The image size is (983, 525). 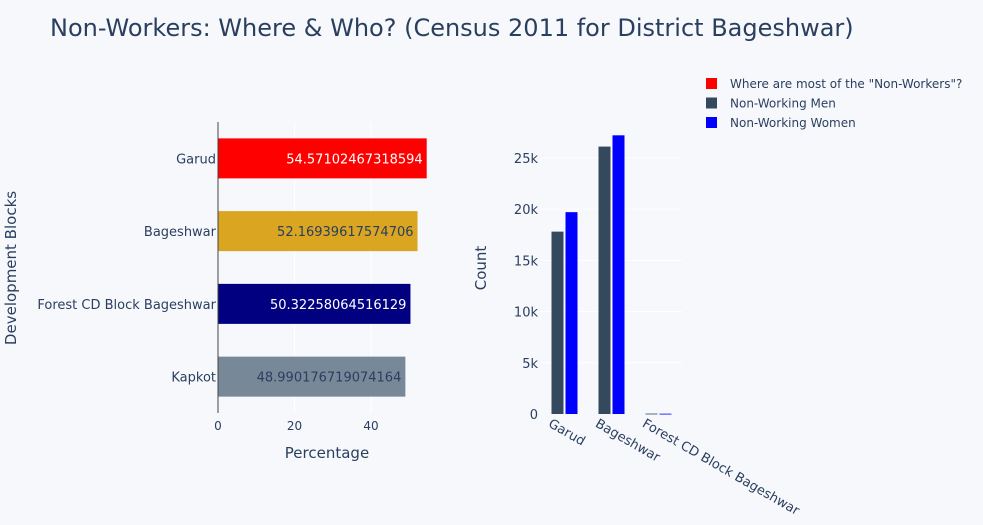 I want to click on y-tick-label: Forest CD Block Bageshwar, so click(x=126, y=305).